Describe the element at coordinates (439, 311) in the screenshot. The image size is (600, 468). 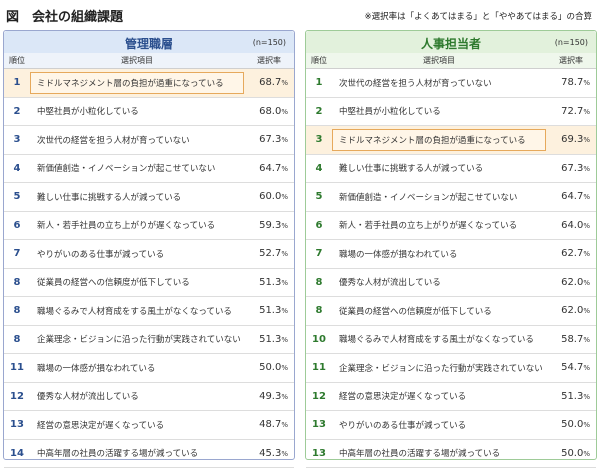
I see `item-cell: 従業員の経営への信頼度が低下している` at that location.